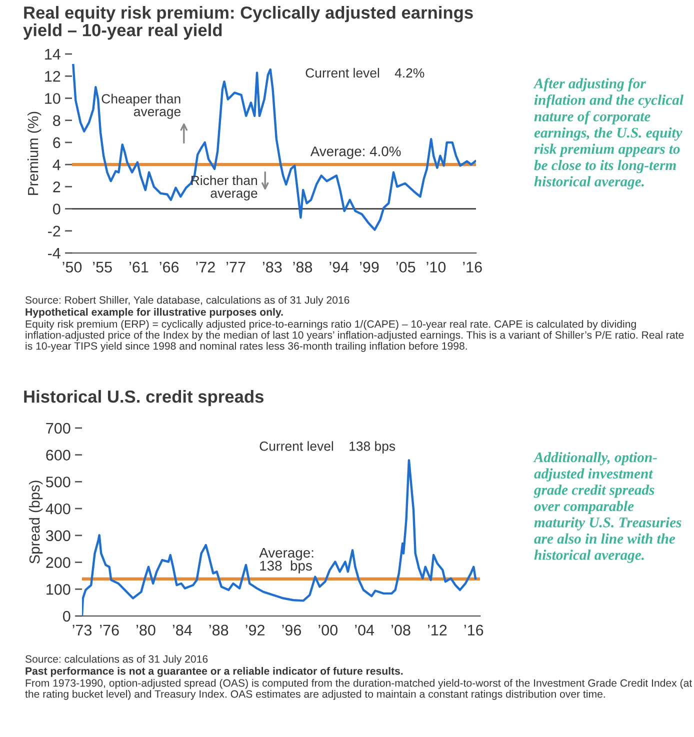 This screenshot has width=694, height=737. Describe the element at coordinates (214, 672) in the screenshot. I see `text: Past performance is not a guarantee or a reliable indicator of future results.` at that location.